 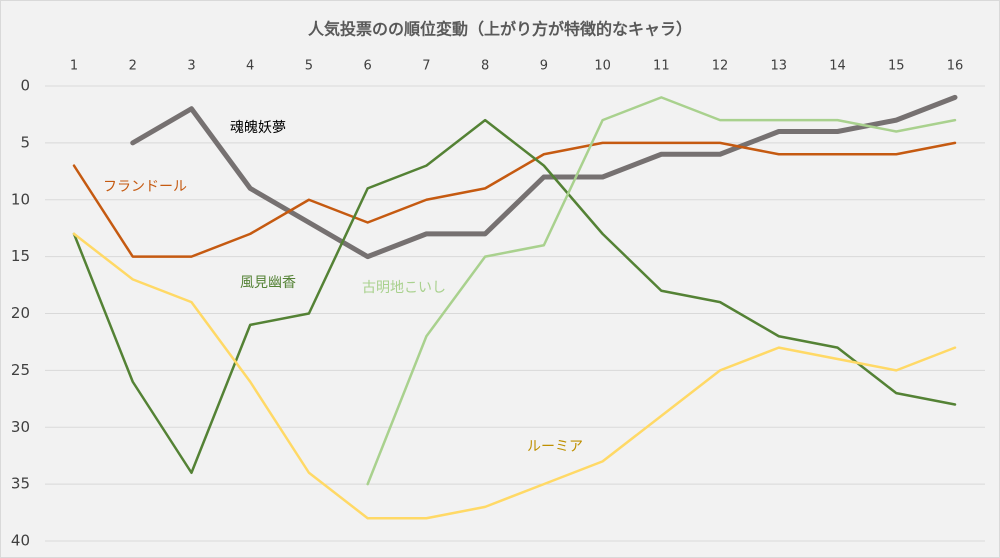 I want to click on x-tick-label: 9, so click(x=544, y=66).